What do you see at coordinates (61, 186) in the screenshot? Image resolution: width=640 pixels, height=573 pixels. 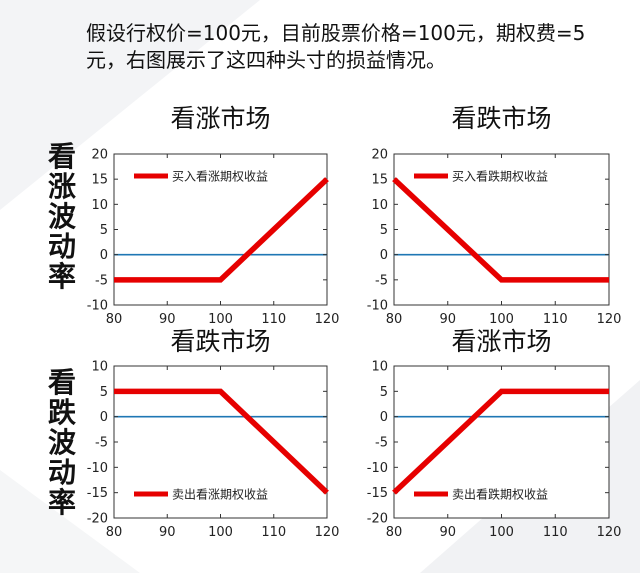 I see `row-label-char: 涨` at bounding box center [61, 186].